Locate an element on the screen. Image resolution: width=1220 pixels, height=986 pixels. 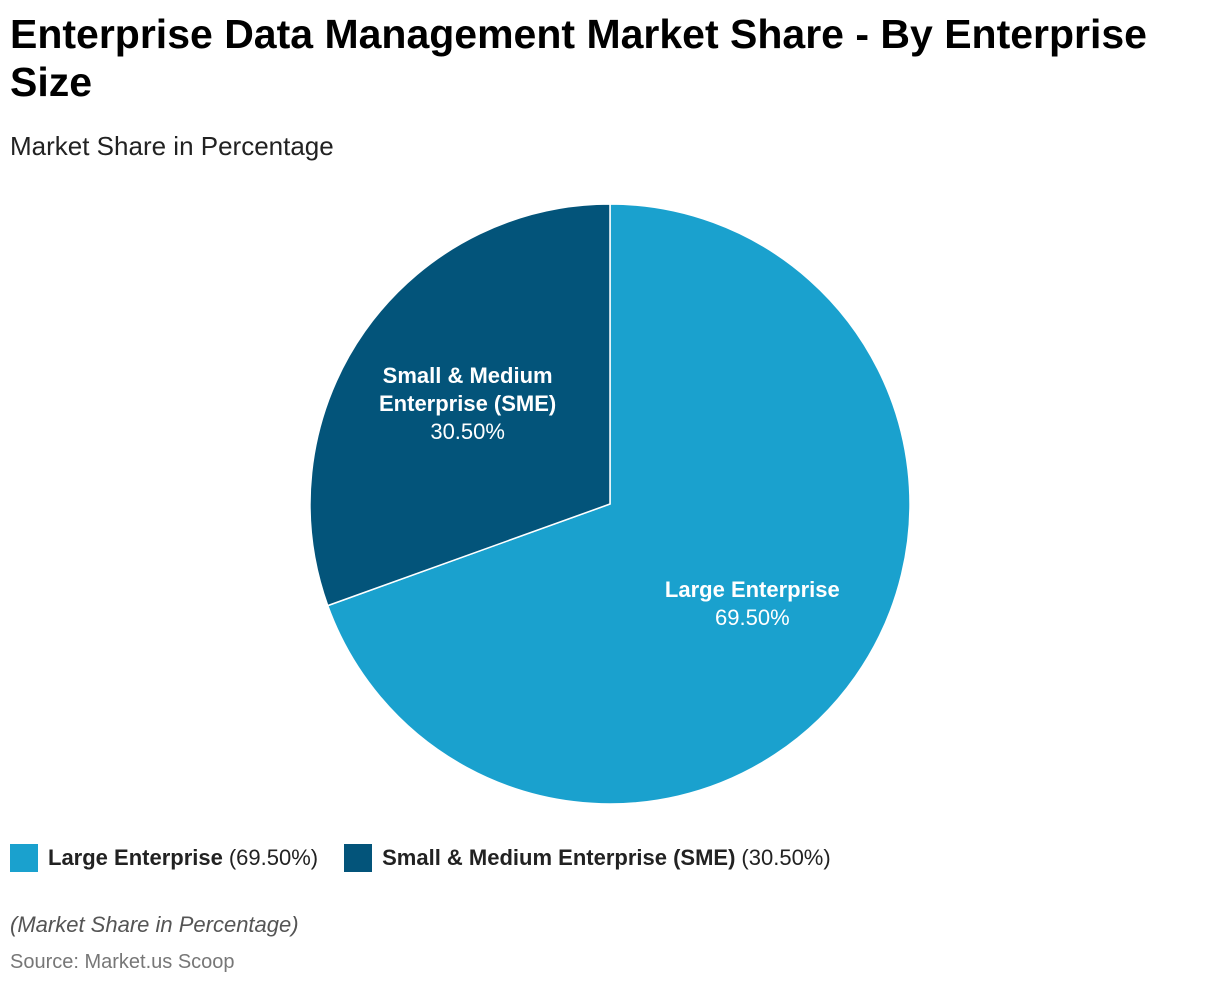
pie-slice-sme is located at coordinates (460, 405).